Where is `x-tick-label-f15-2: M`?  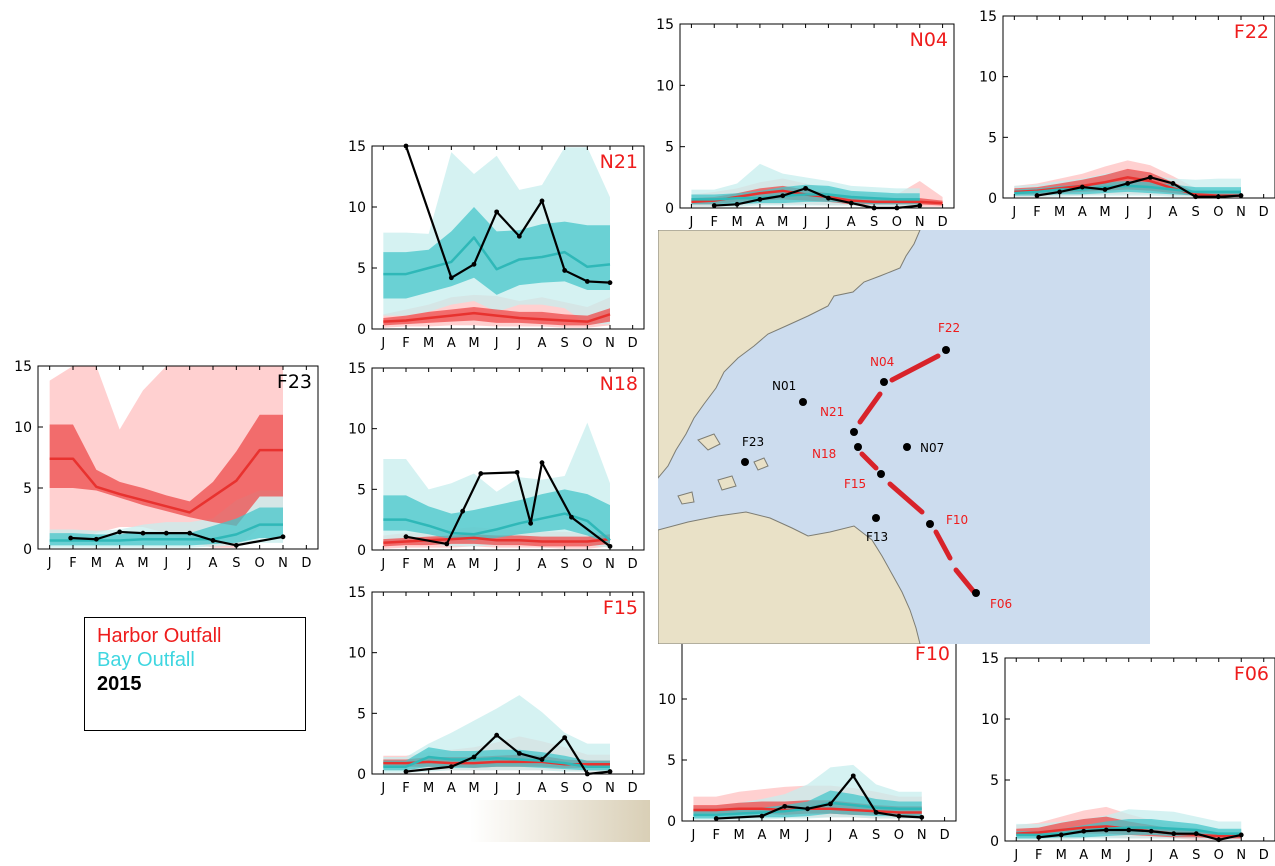
x-tick-label-f15-2: M is located at coordinates (428, 788).